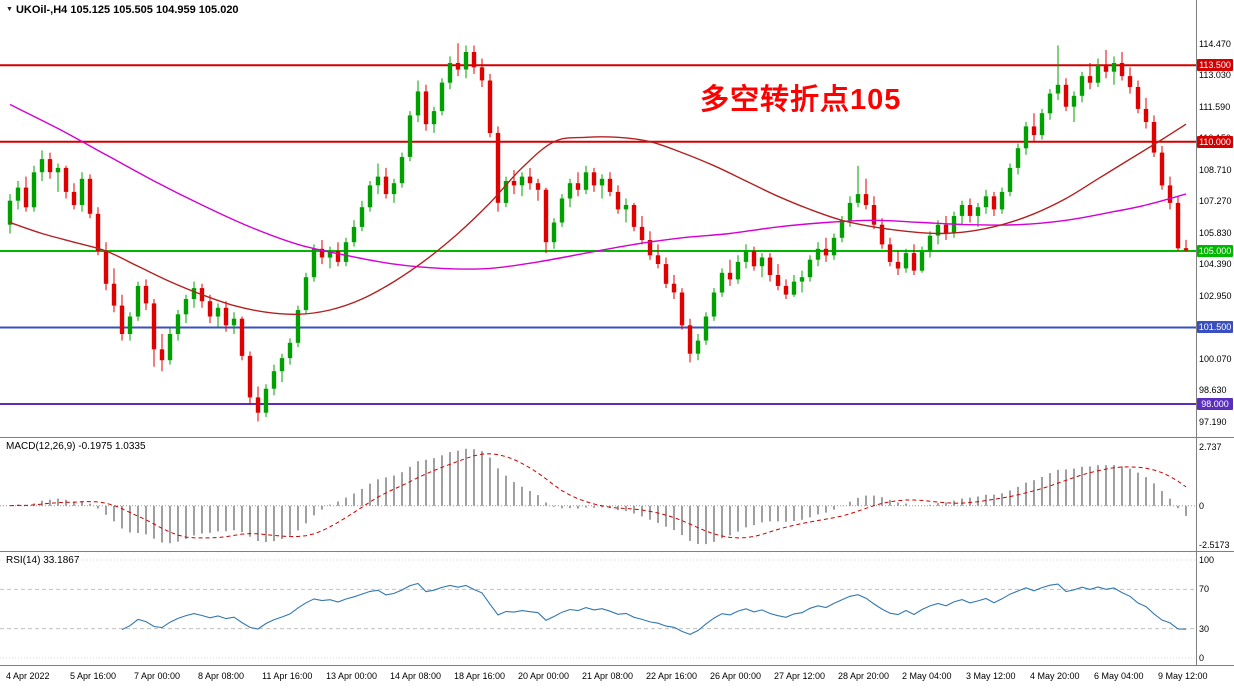 This screenshot has height=695, width=1234. Describe the element at coordinates (1055, 676) in the screenshot. I see `time-axis-label: 4 May 20:00` at that location.